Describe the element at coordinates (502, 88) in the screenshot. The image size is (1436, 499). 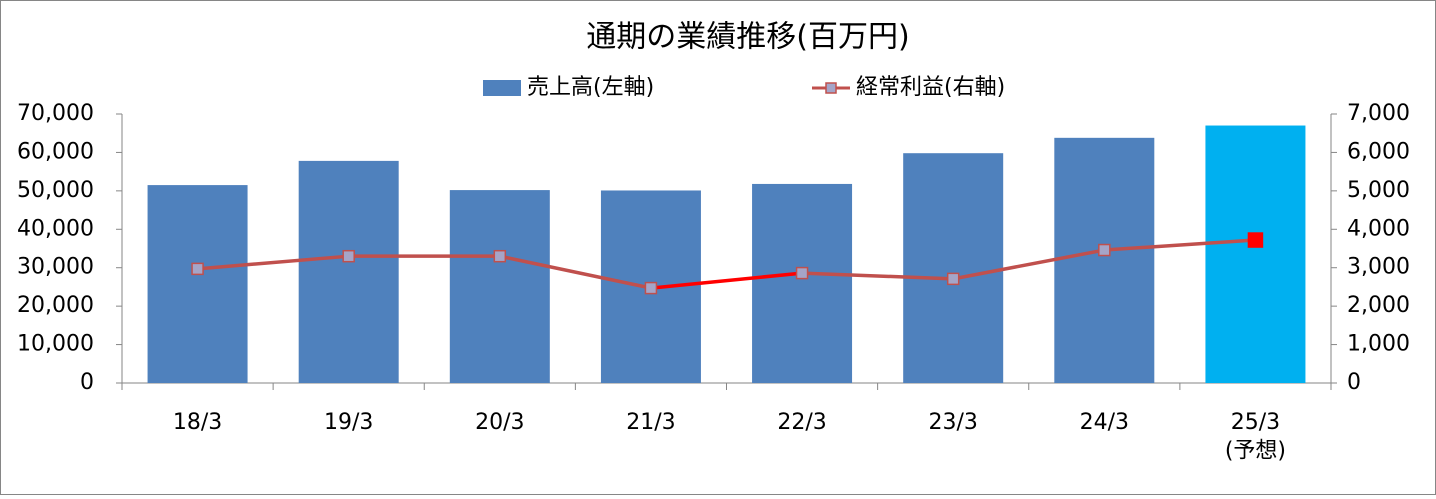
I see `legend-swatch` at that location.